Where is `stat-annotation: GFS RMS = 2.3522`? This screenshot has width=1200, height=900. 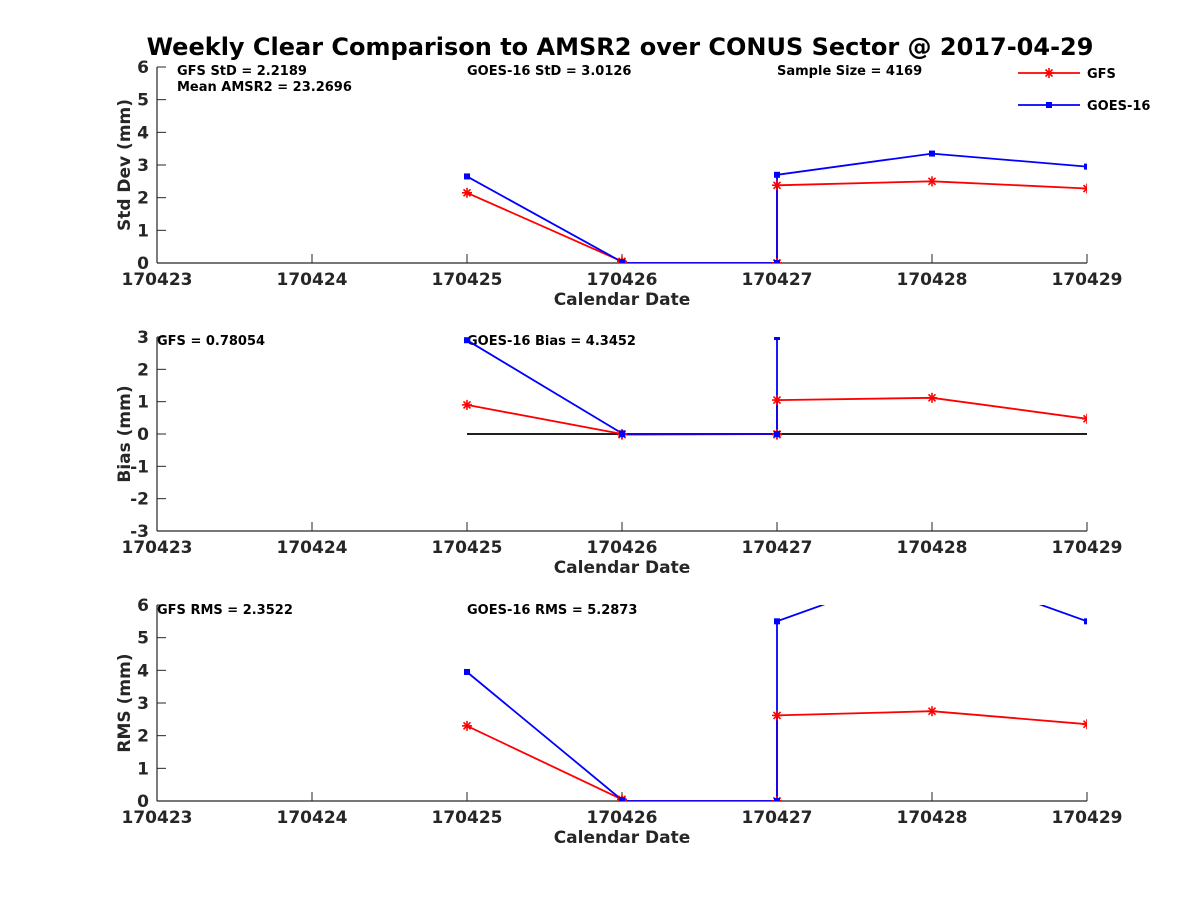
stat-annotation: GFS RMS = 2.3522 is located at coordinates (225, 610).